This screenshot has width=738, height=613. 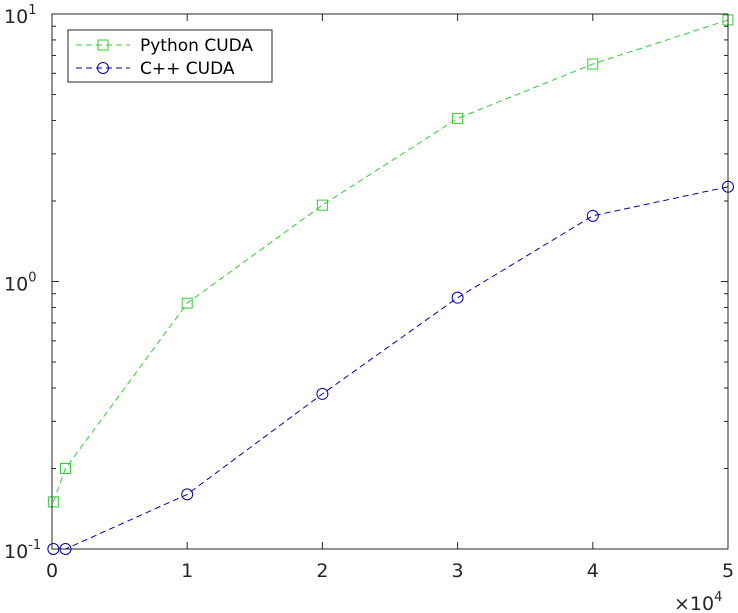 What do you see at coordinates (103, 45) in the screenshot?
I see `legend-marker-python-cuda` at bounding box center [103, 45].